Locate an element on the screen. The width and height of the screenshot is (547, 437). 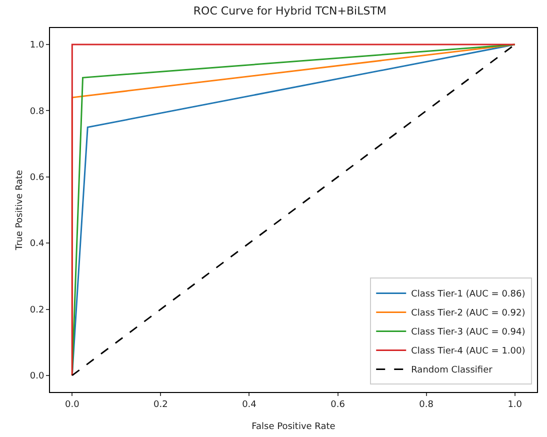
y-tick-label: 0.8 is located at coordinates (37, 111).